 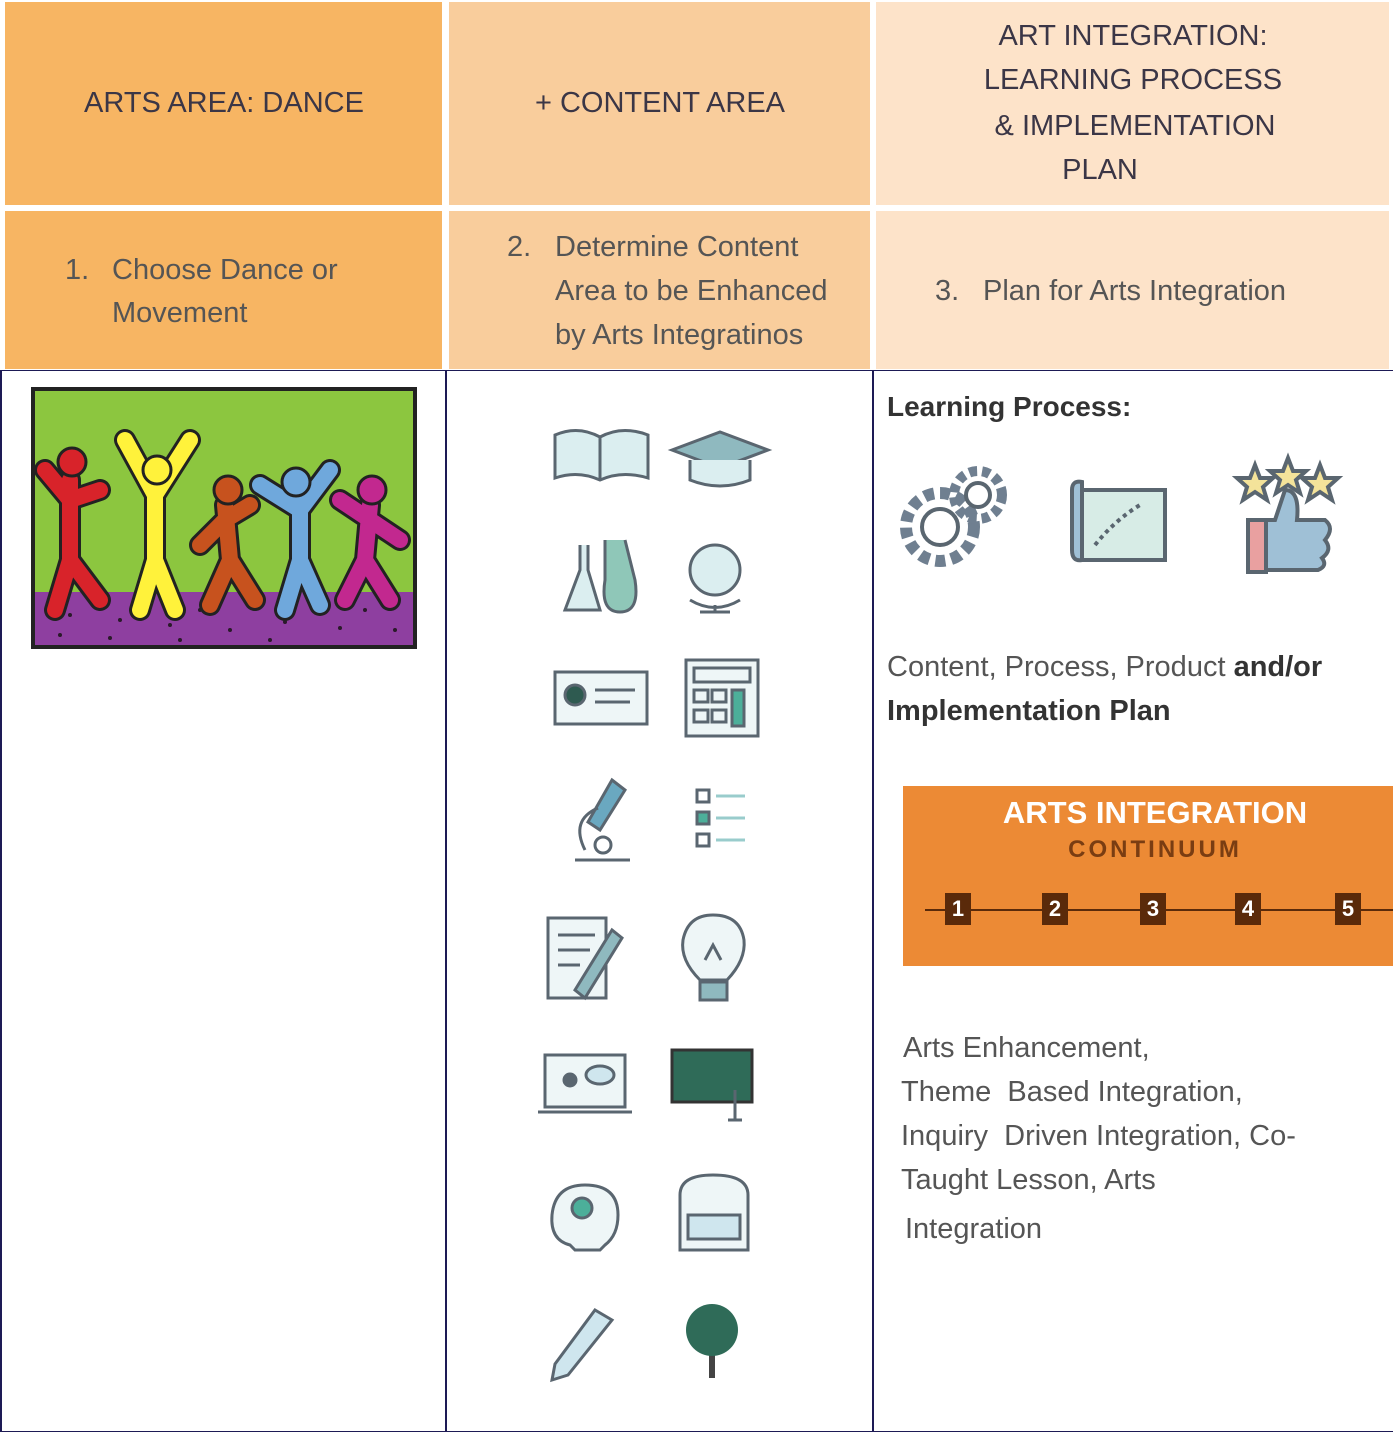 What do you see at coordinates (691, 291) in the screenshot?
I see `step-text: Area to be Enhanced` at bounding box center [691, 291].